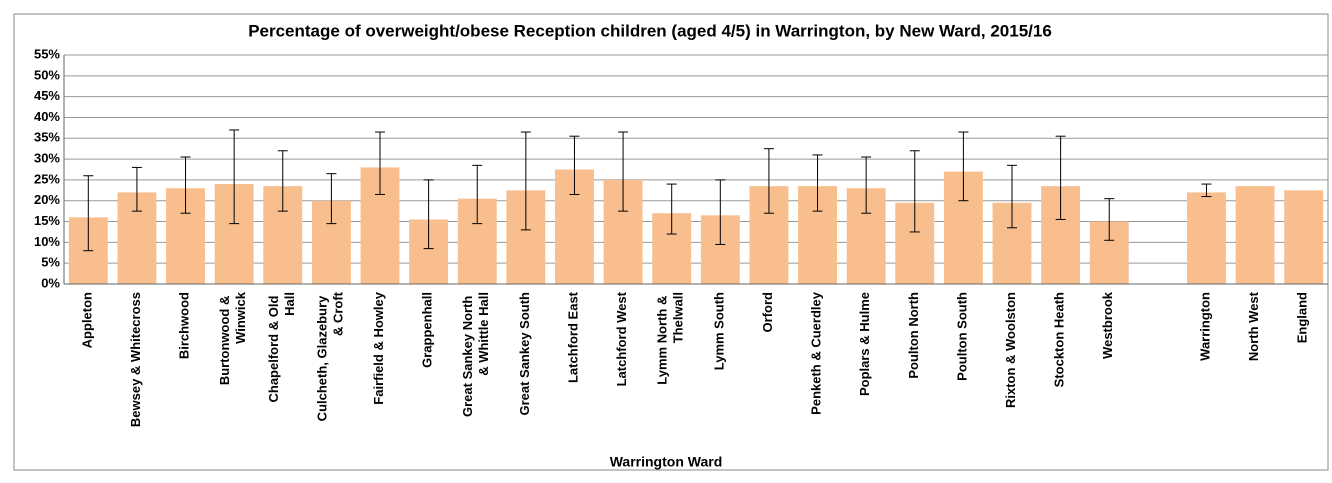 The width and height of the screenshot is (1332, 483). What do you see at coordinates (524, 354) in the screenshot?
I see `x-tick-label: Great Sankey South` at bounding box center [524, 354].